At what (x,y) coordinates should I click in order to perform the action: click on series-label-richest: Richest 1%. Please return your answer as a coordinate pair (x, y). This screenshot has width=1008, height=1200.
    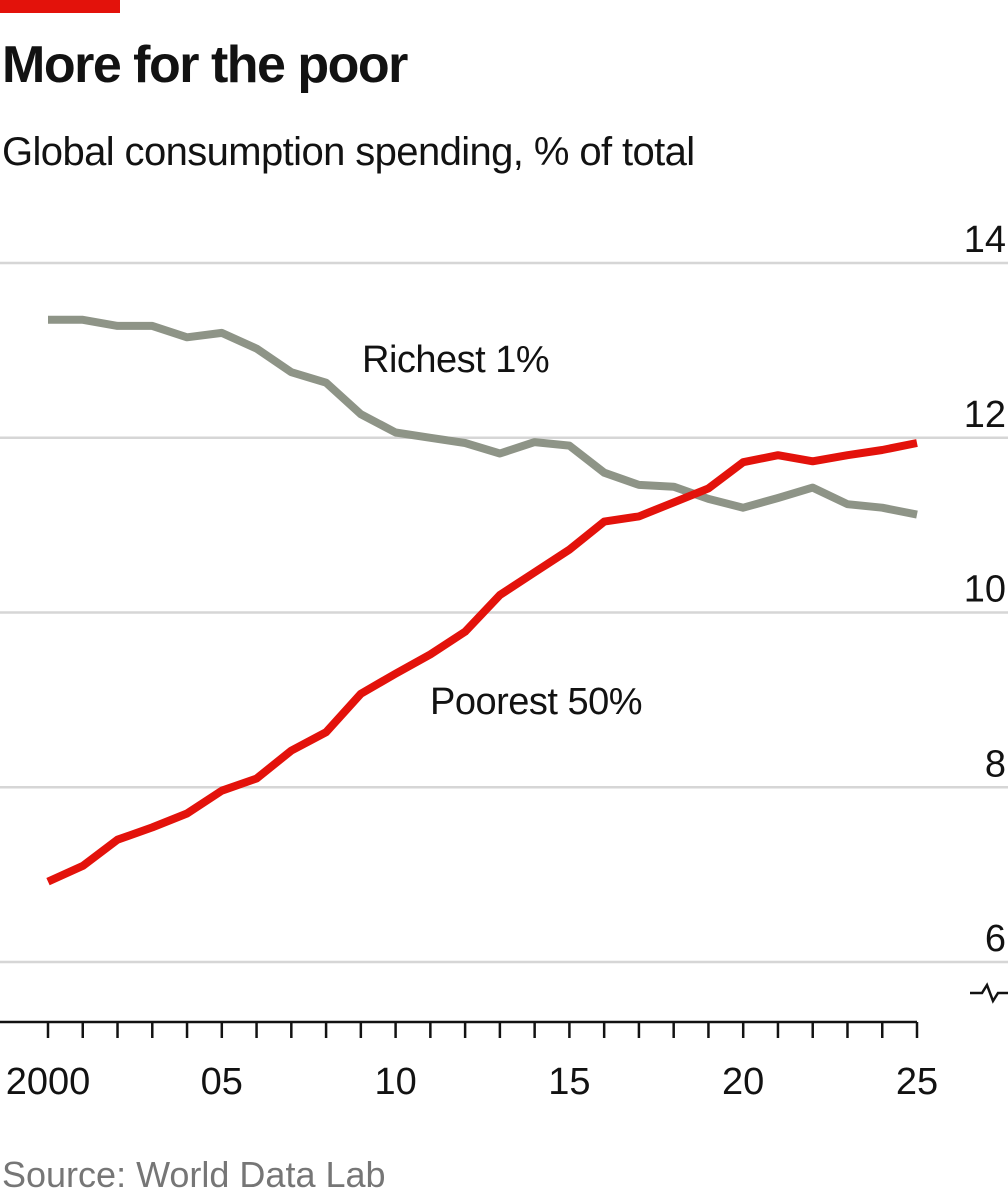
    Looking at the image, I should click on (455, 360).